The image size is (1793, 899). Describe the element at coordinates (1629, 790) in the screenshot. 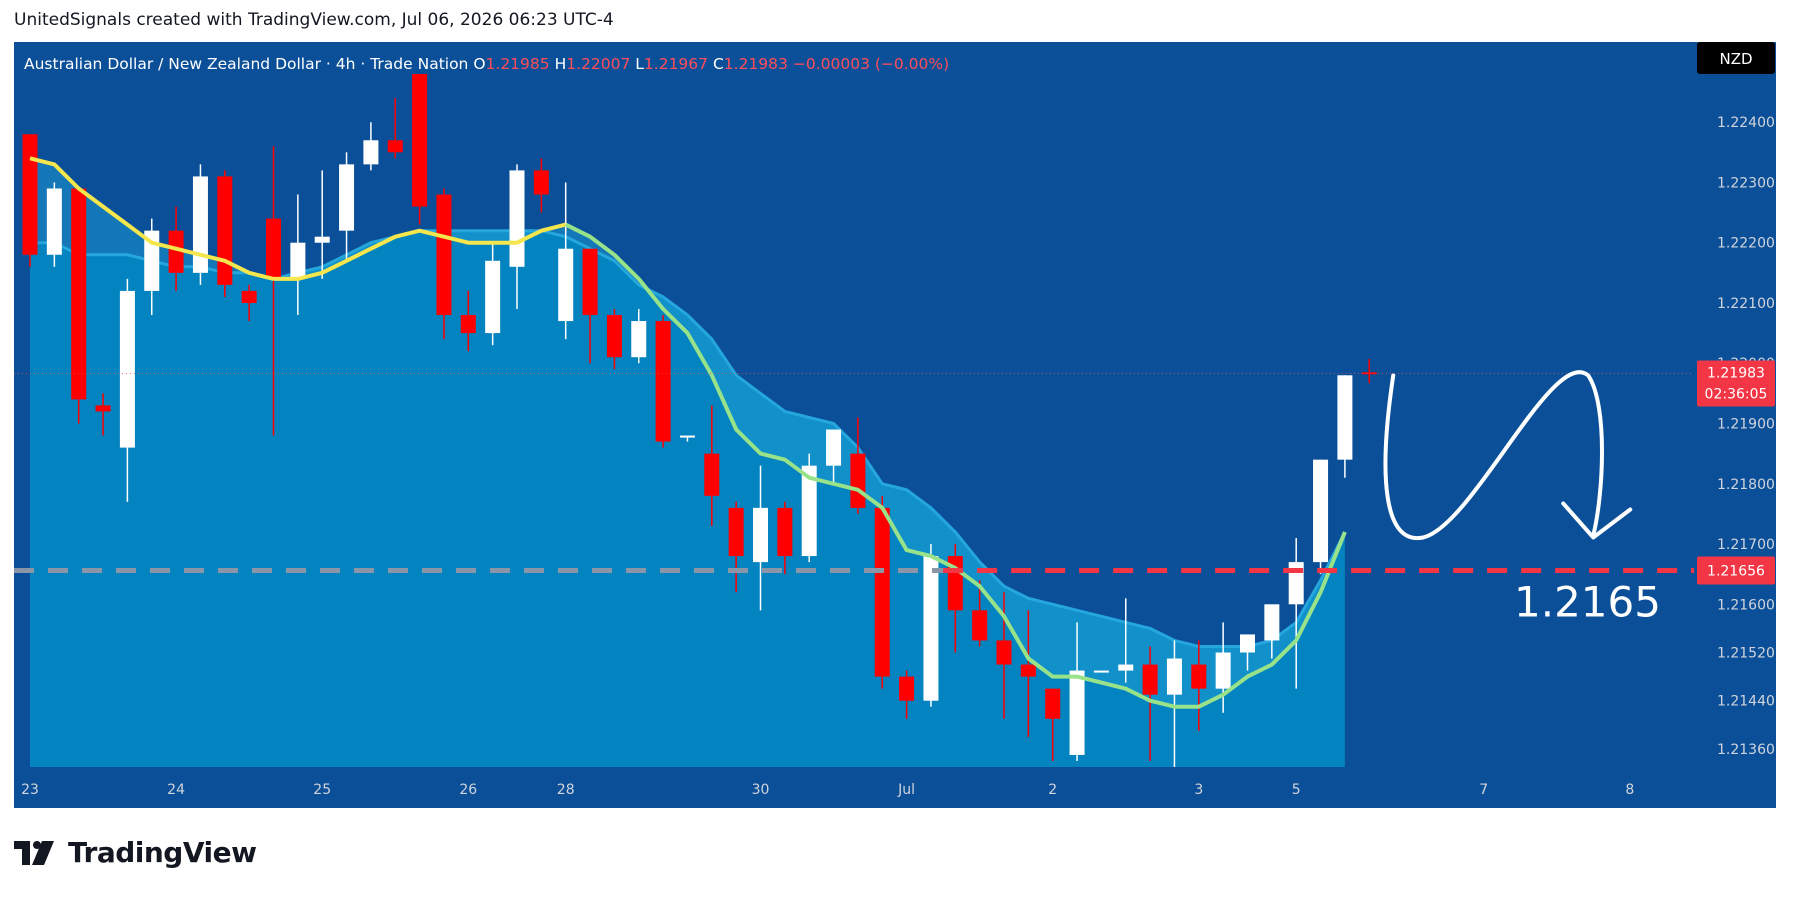

I see `x-tick-label: 8` at that location.